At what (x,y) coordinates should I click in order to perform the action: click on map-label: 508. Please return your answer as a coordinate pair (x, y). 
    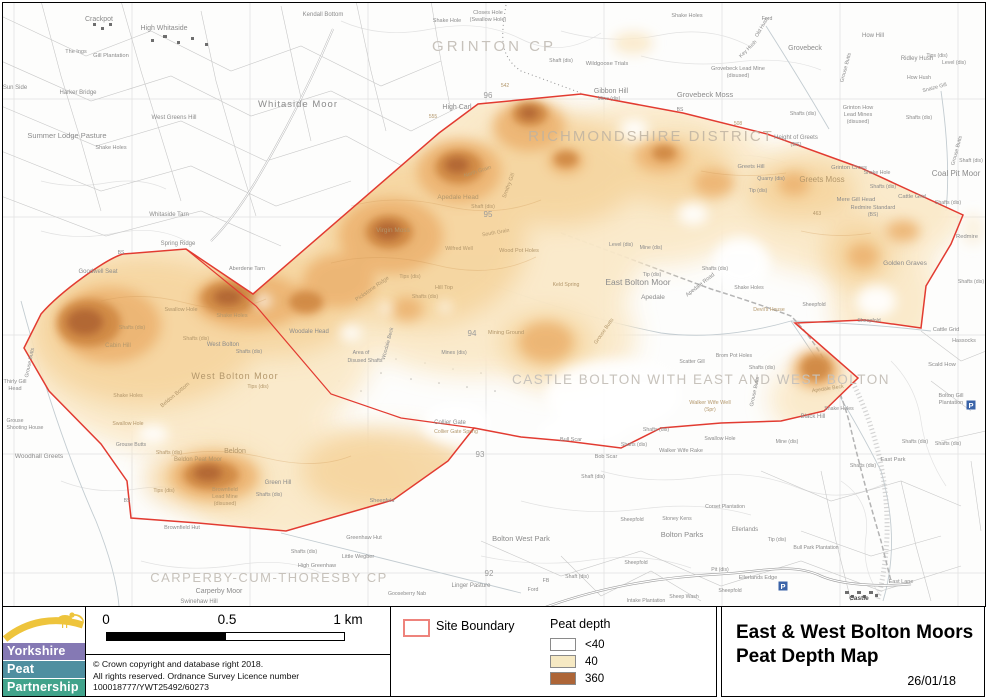
    Looking at the image, I should click on (738, 124).